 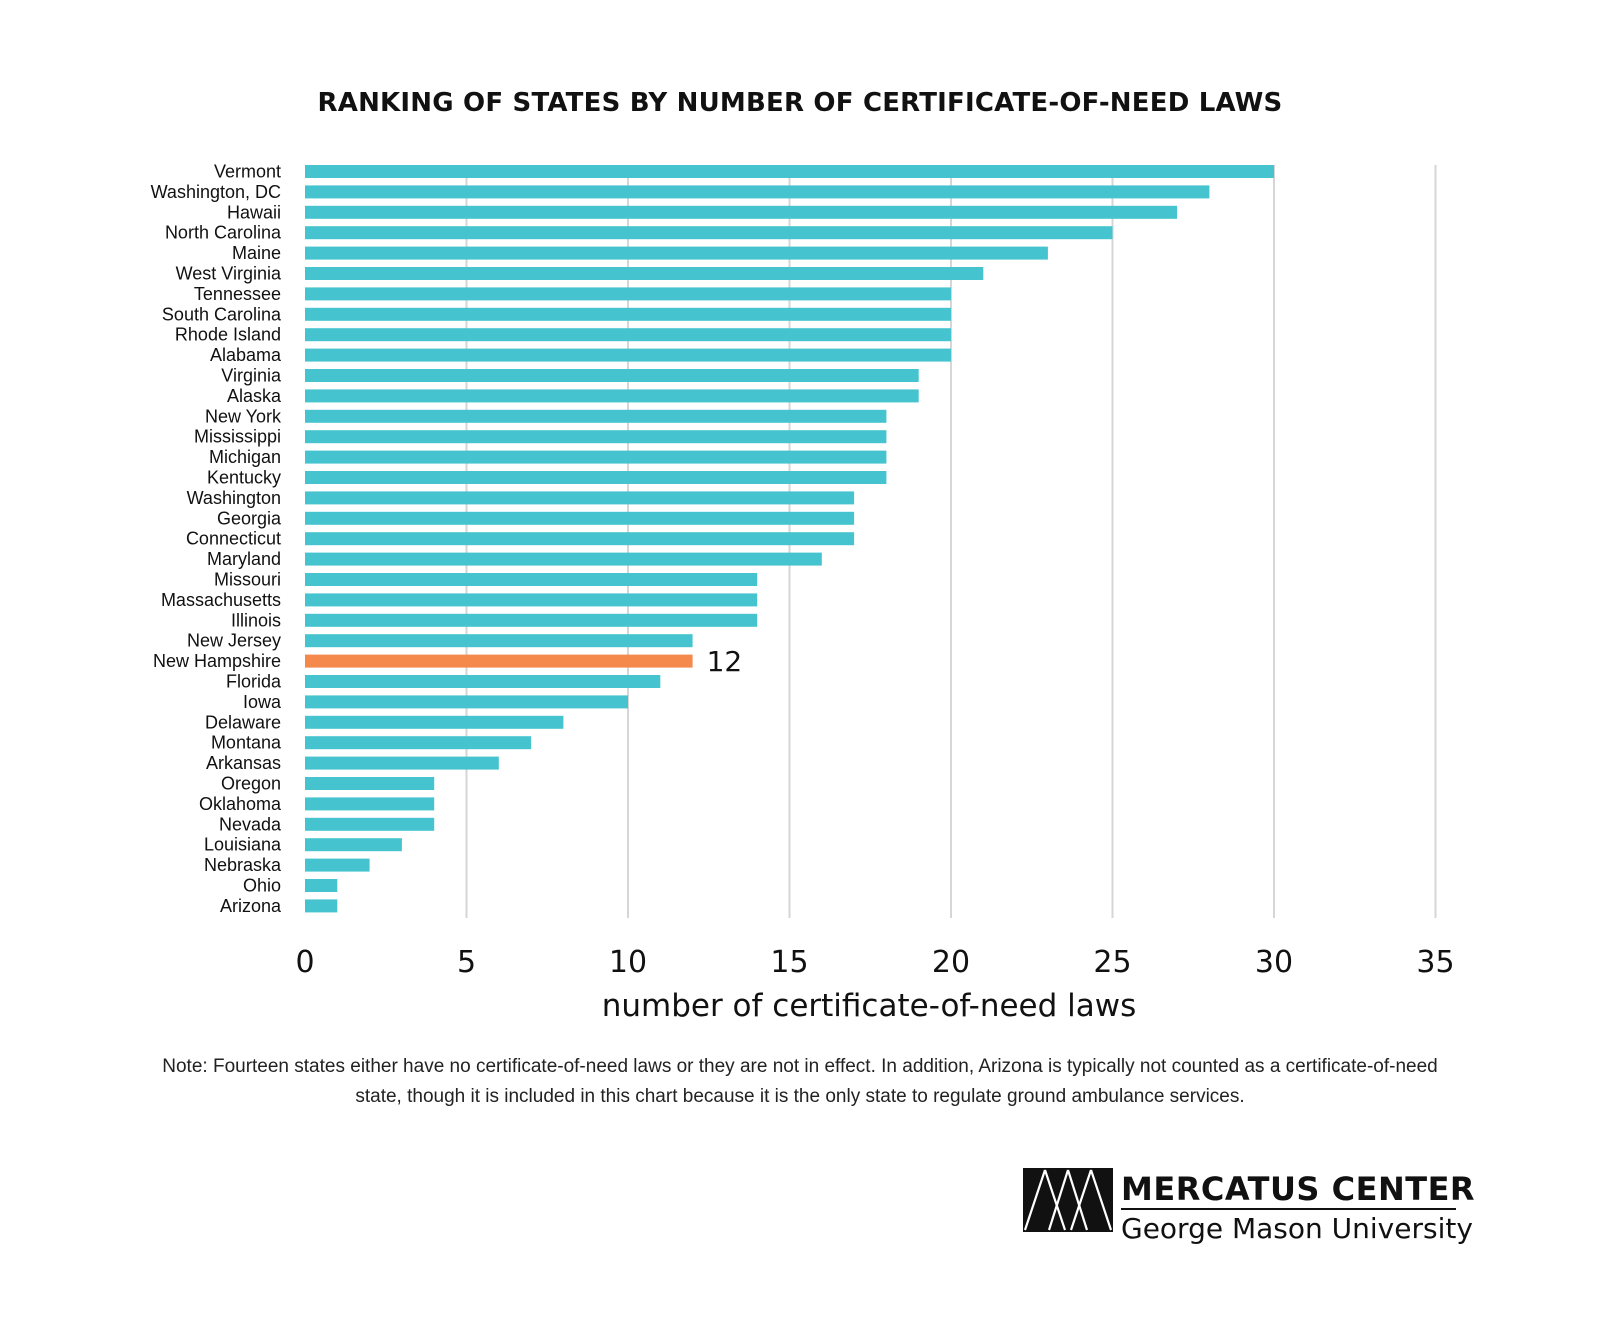 What do you see at coordinates (596, 416) in the screenshot?
I see `bar-new-york` at bounding box center [596, 416].